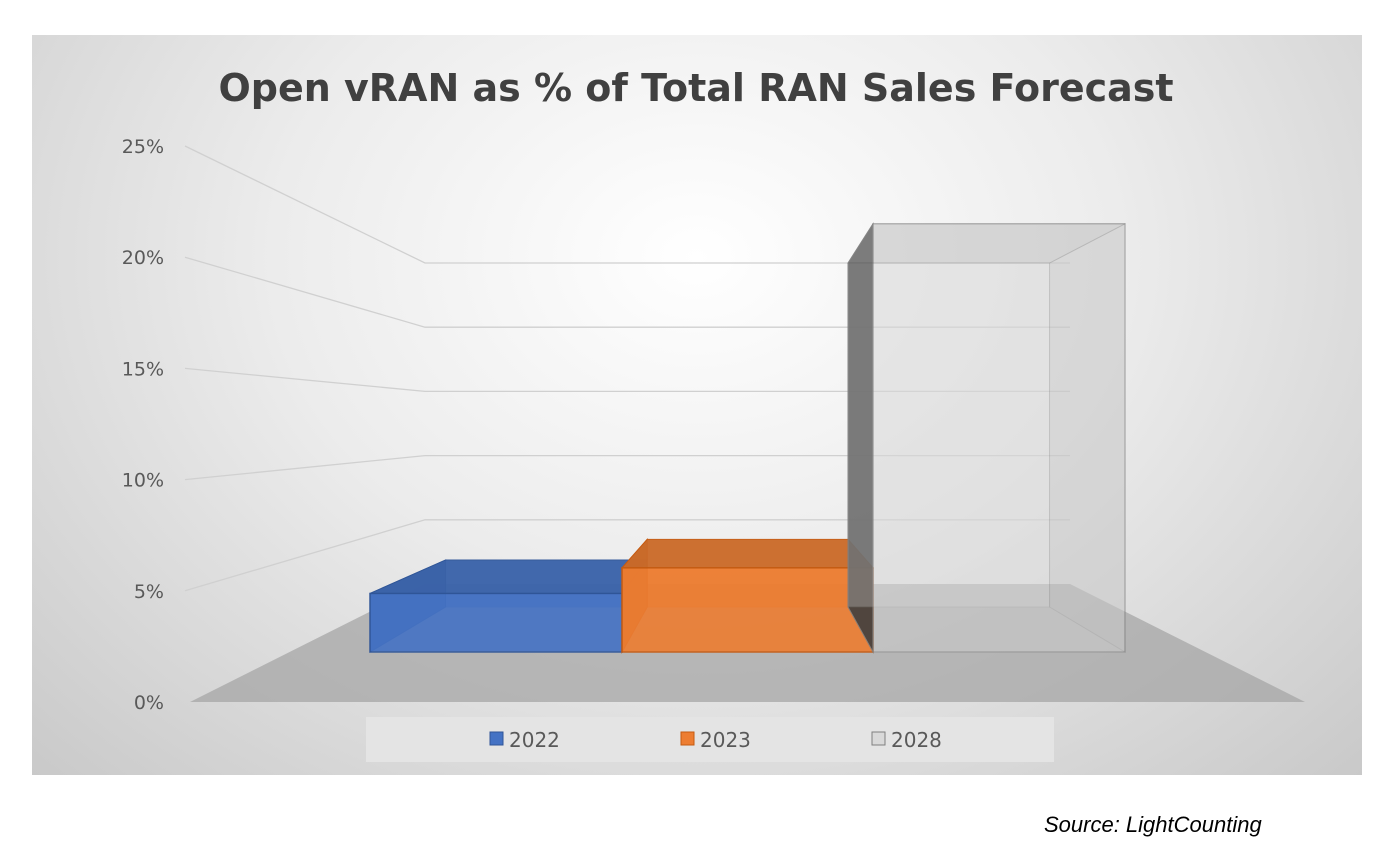 Image resolution: width=1383 pixels, height=851 pixels. What do you see at coordinates (496, 622) in the screenshot?
I see `bar-2022` at bounding box center [496, 622].